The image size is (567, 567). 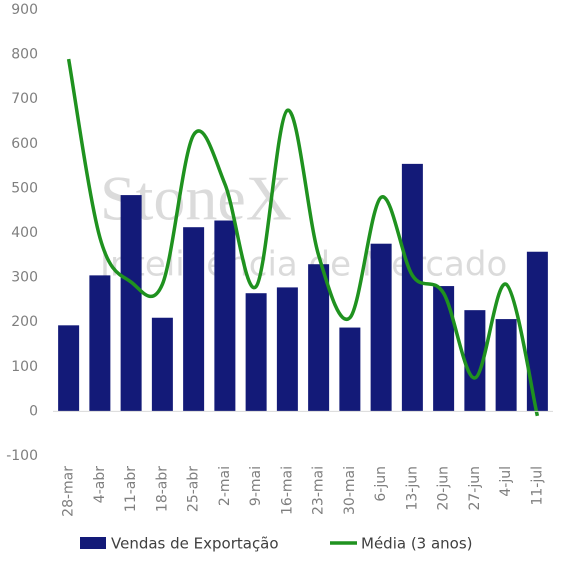 What do you see at coordinates (537, 486) in the screenshot?
I see `x-tick-label: 11-jul` at bounding box center [537, 486].